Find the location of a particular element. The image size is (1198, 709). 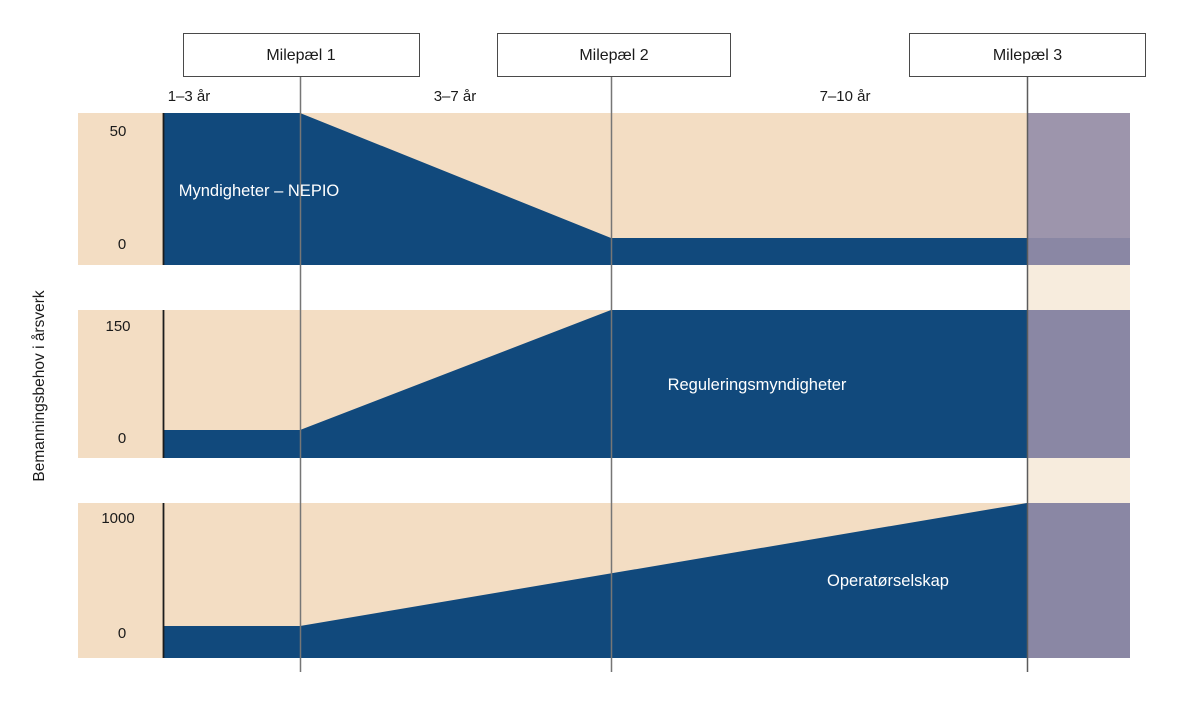

milestone2-box is located at coordinates (614, 55).